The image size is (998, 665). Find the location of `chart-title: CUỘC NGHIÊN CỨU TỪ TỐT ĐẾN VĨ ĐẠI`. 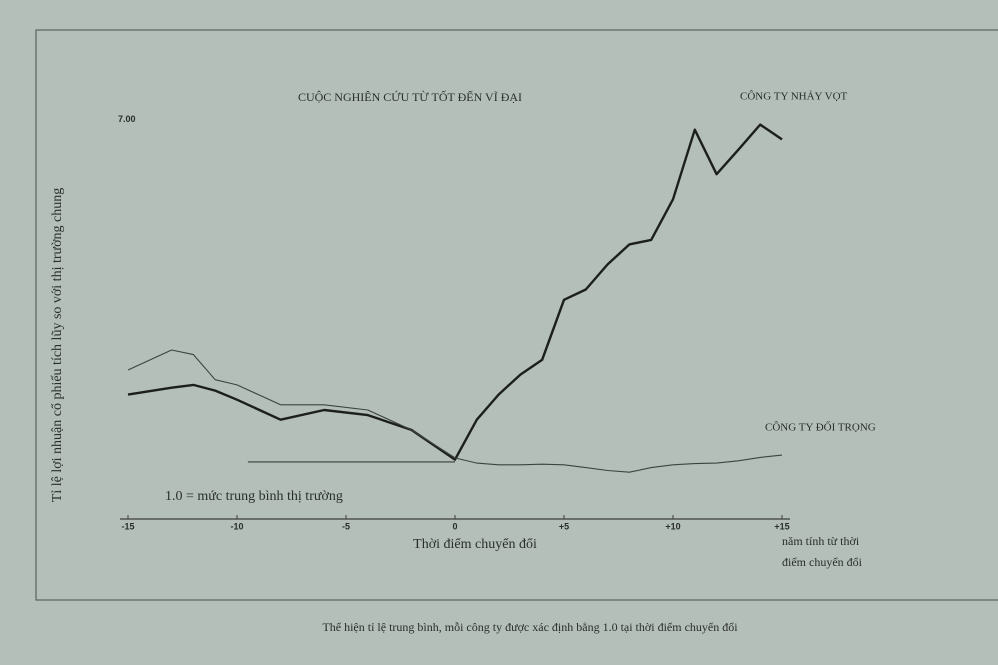

chart-title: CUỘC NGHIÊN CỨU TỪ TỐT ĐẾN VĨ ĐẠI is located at coordinates (410, 96).